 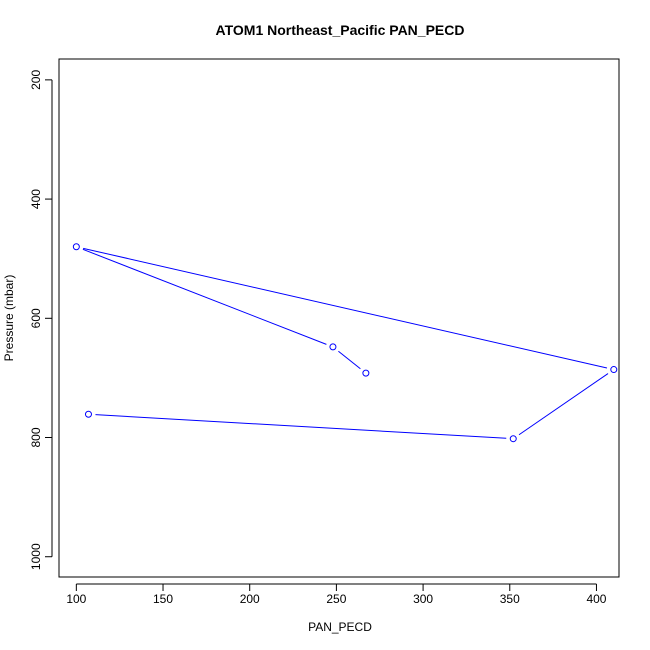 What do you see at coordinates (36, 80) in the screenshot?
I see `y-tick-label: 200` at bounding box center [36, 80].